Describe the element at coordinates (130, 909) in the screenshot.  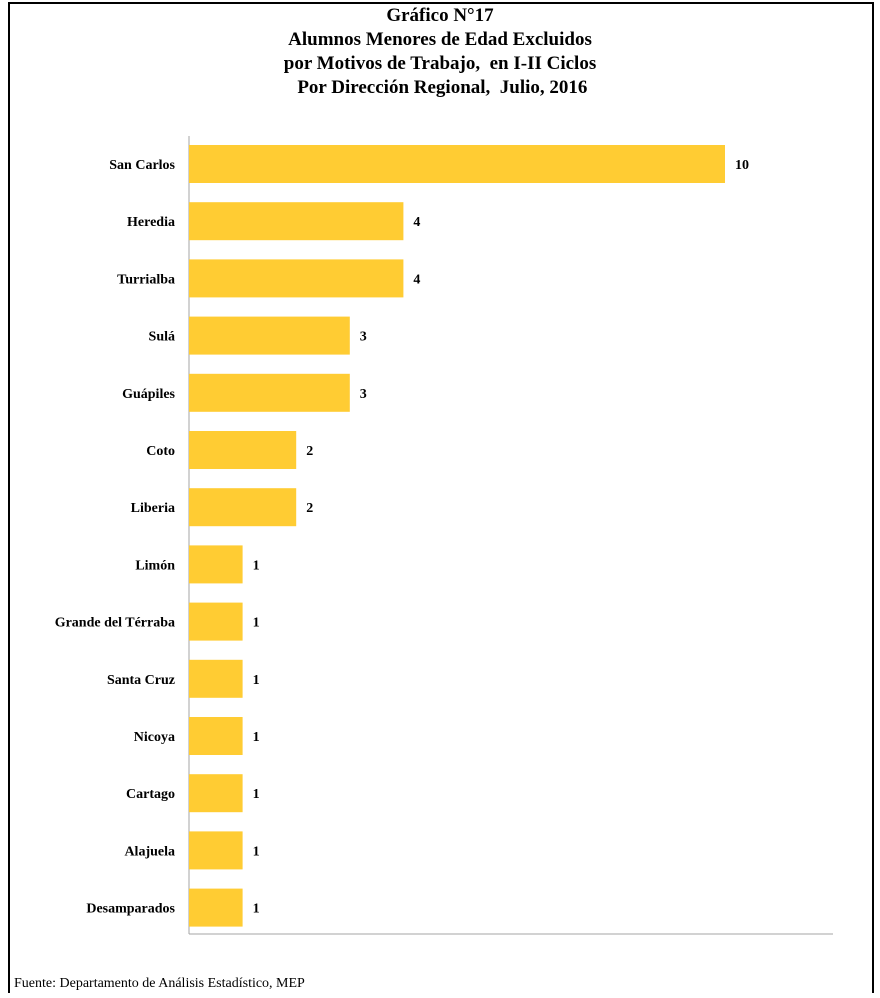
I see `category-label: Desamparados` at that location.